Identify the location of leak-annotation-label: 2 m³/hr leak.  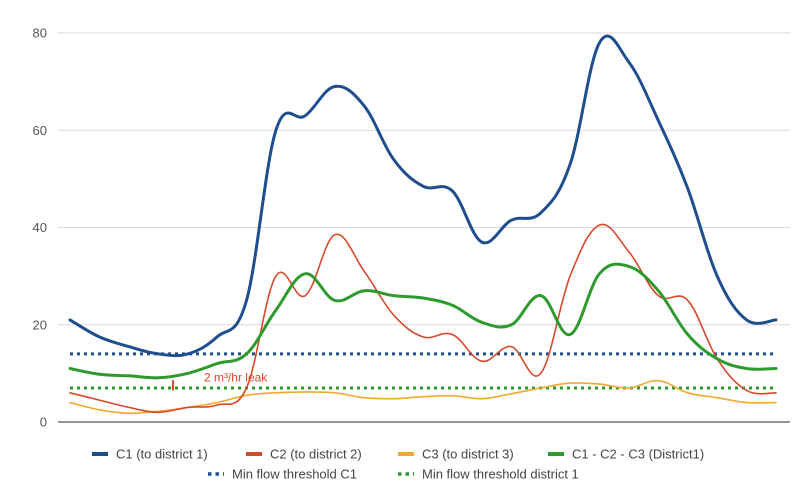
(236, 378).